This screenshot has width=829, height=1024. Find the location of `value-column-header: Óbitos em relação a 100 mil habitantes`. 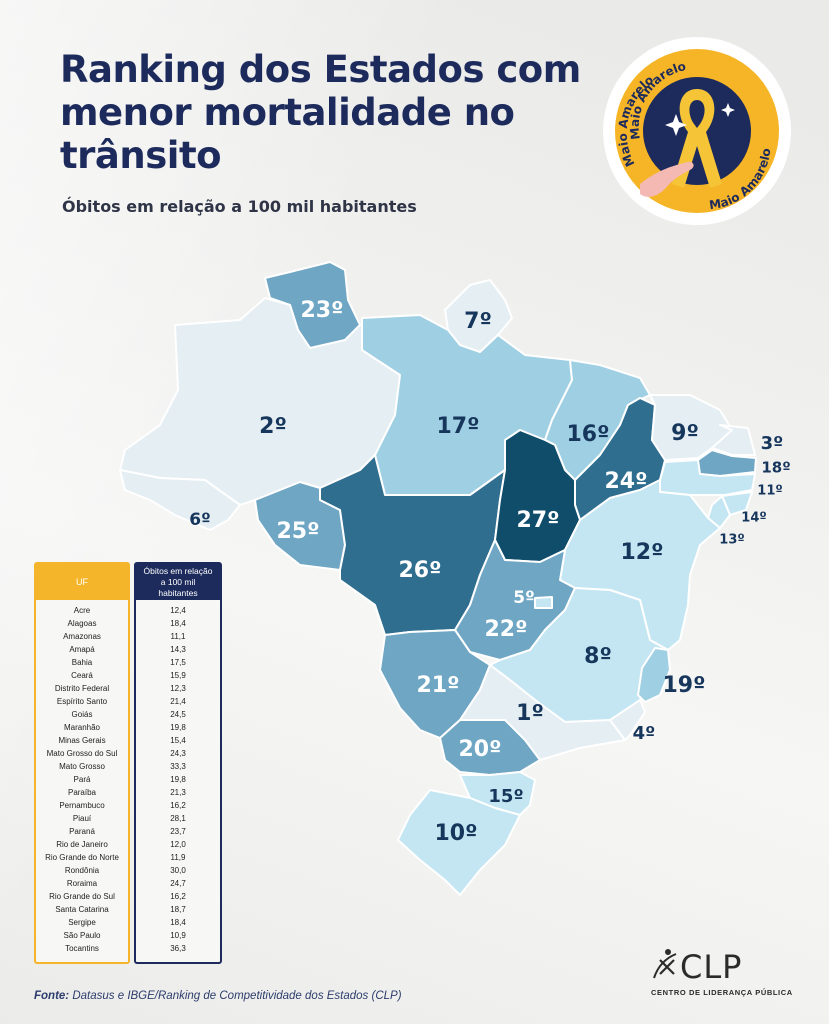

value-column-header: Óbitos em relação a 100 mil habitantes is located at coordinates (178, 582).